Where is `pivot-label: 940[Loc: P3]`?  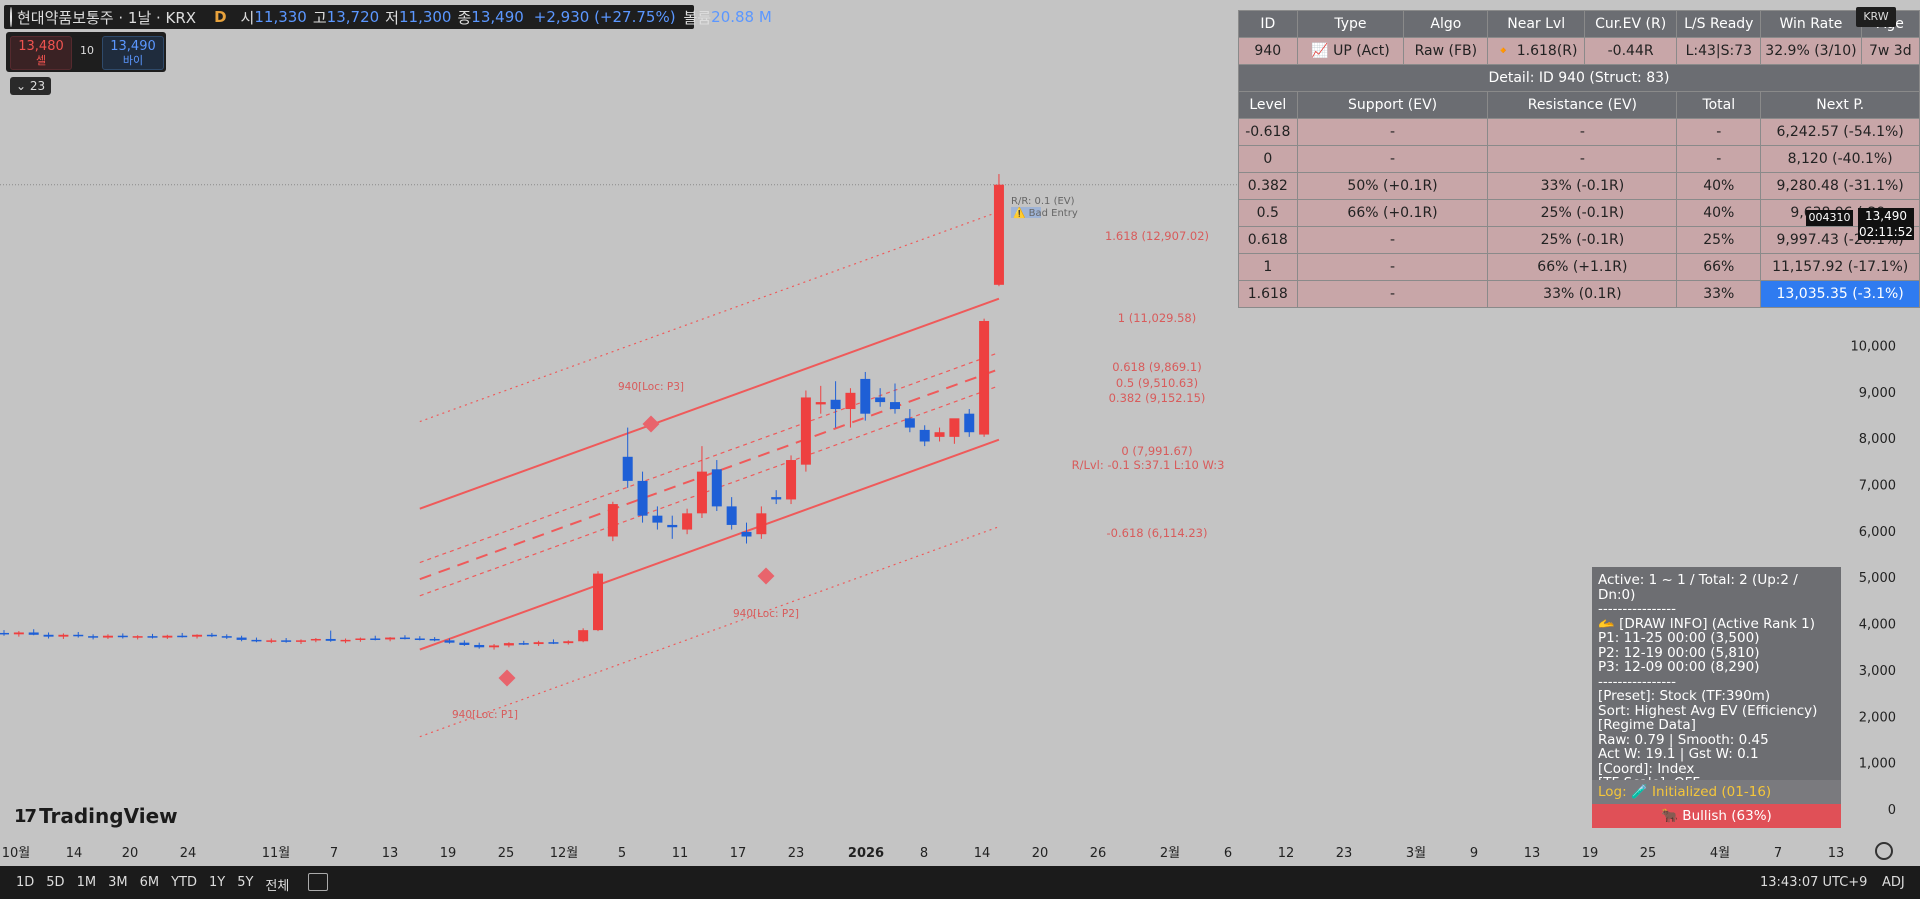
pivot-label: 940[Loc: P3] is located at coordinates (651, 387).